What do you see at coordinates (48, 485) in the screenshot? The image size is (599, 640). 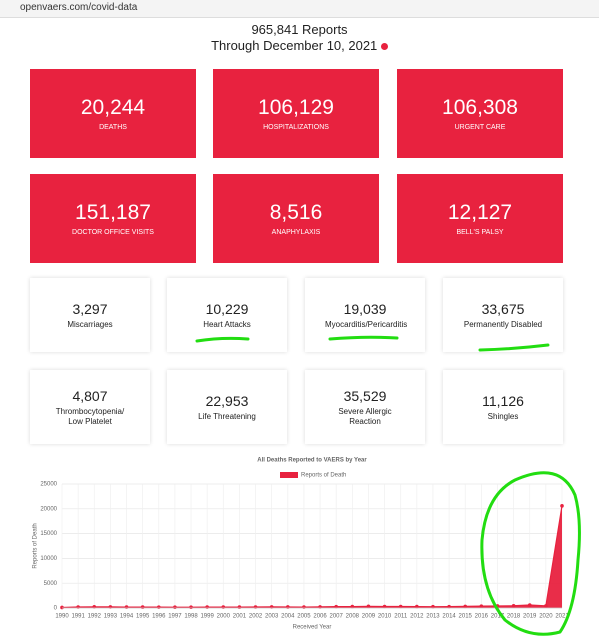 I see `y-tick-label: 25000` at bounding box center [48, 485].